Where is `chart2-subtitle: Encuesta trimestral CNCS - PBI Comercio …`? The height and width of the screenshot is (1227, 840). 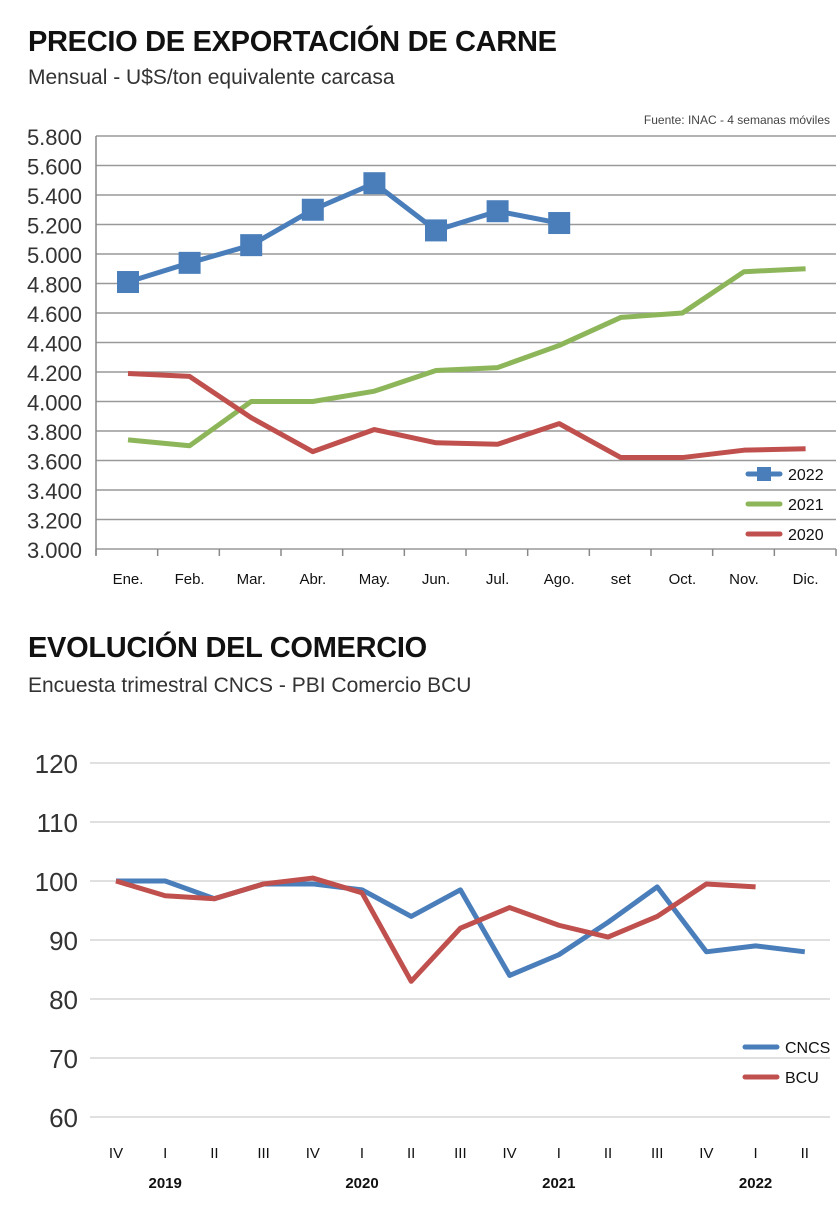
chart2-subtitle: Encuesta trimestral CNCS - PBI Comercio … is located at coordinates (250, 685).